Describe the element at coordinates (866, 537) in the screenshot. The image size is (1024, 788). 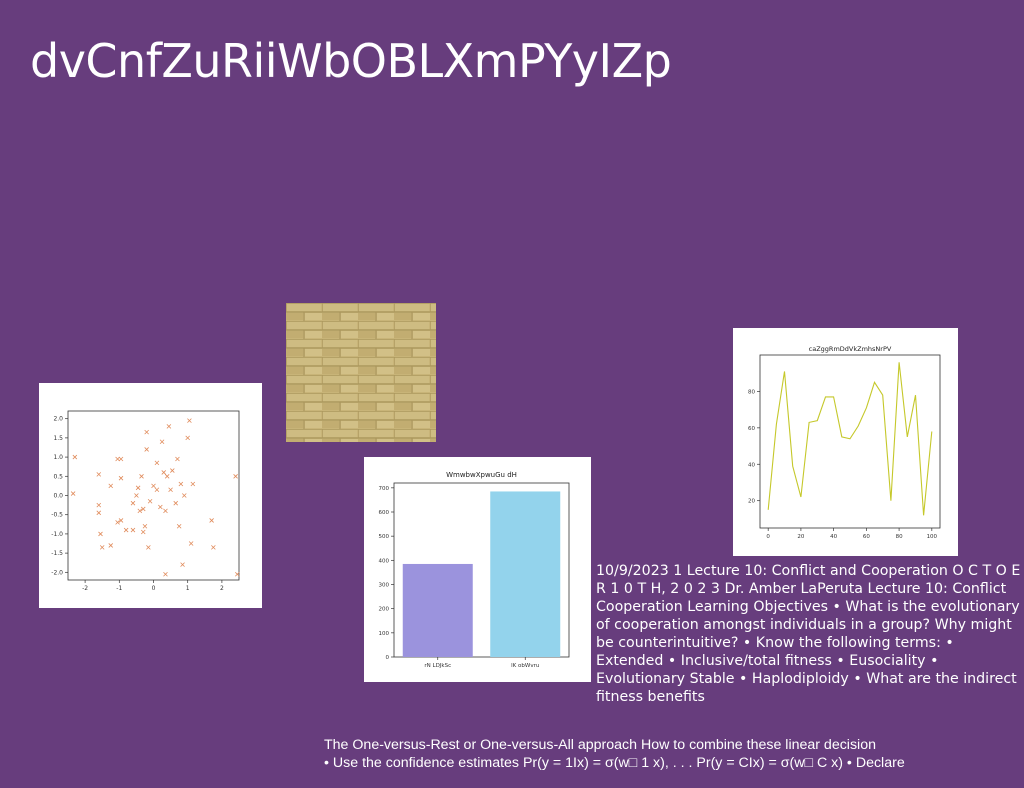
I see `x-tick-label: 60` at that location.